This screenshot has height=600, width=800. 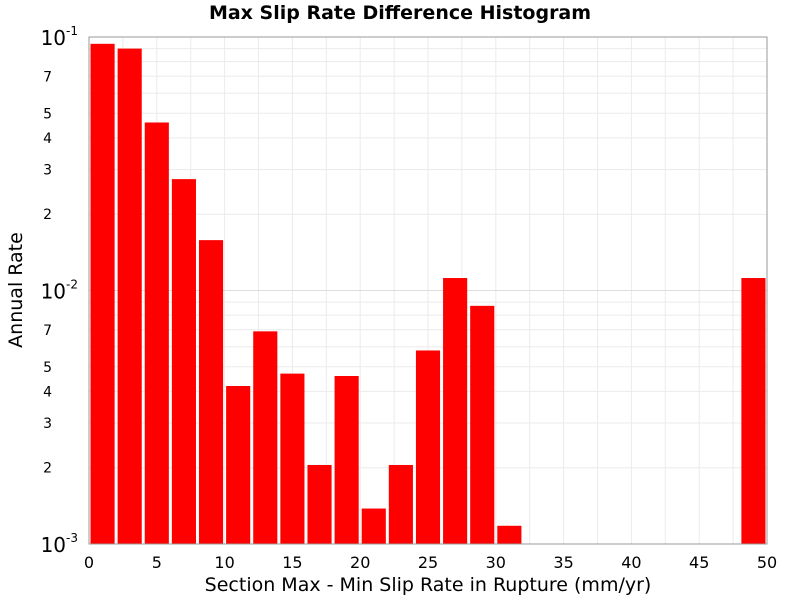 I want to click on x-tick-label: 20, so click(x=360, y=562).